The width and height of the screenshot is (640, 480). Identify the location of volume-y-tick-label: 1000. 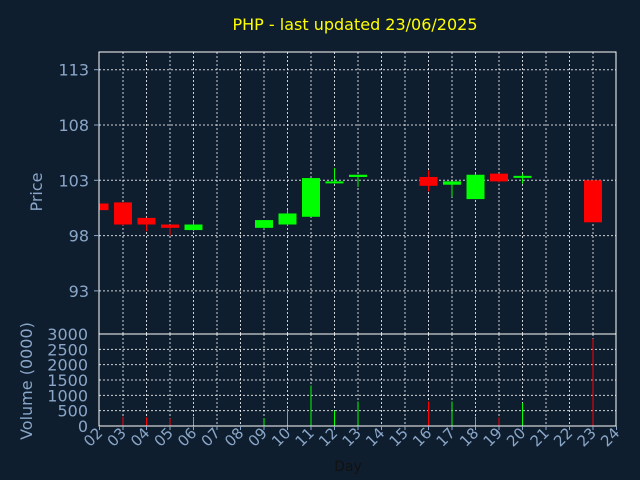
(67, 395).